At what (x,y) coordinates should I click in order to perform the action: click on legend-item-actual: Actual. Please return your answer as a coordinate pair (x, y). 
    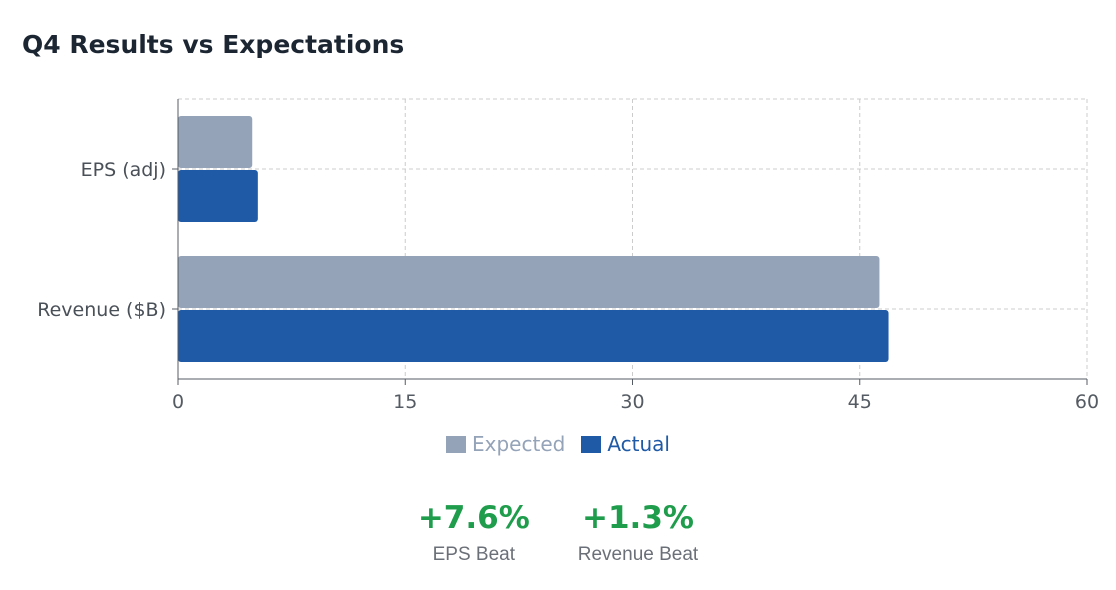
    Looking at the image, I should click on (625, 444).